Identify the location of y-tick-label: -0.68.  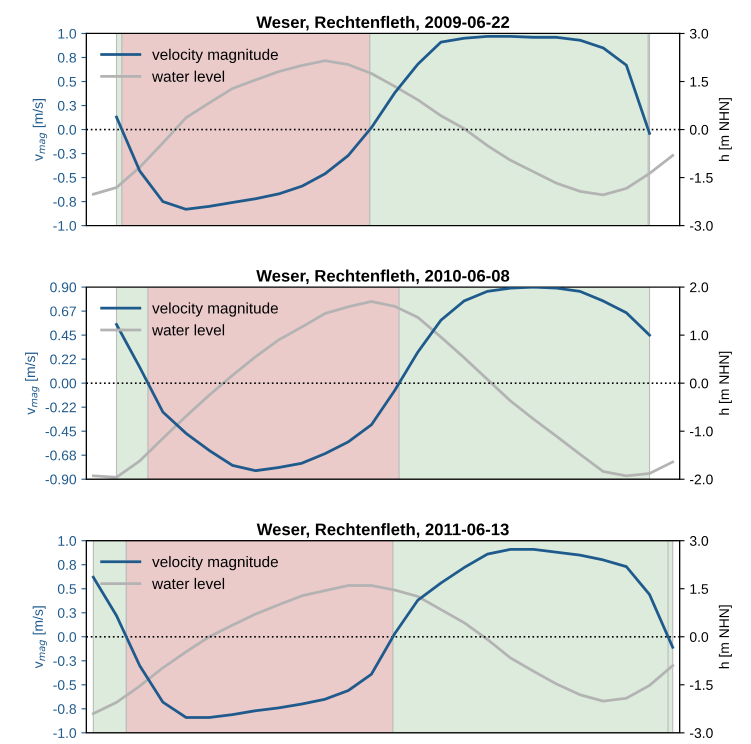
(61, 455).